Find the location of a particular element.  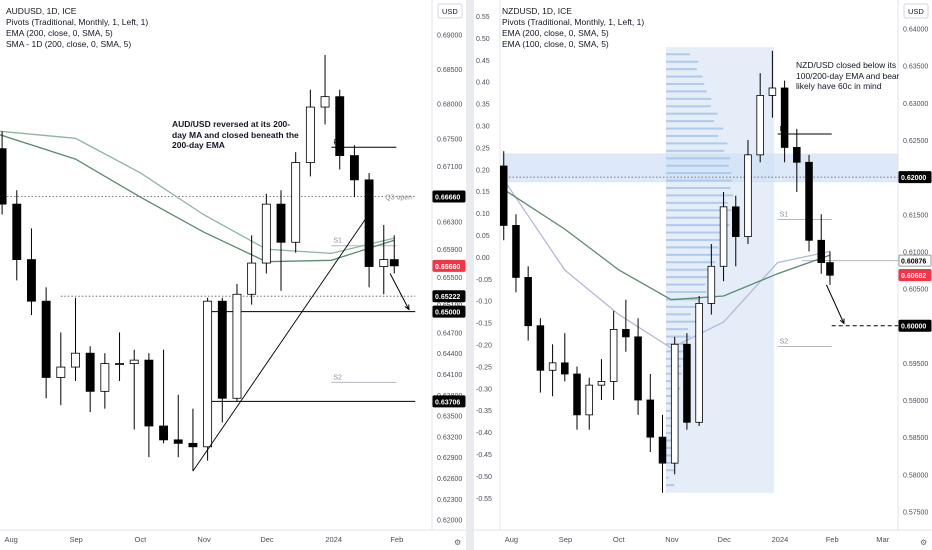

legend-symbol: NZDUSD, 1D, ICE is located at coordinates (537, 11).